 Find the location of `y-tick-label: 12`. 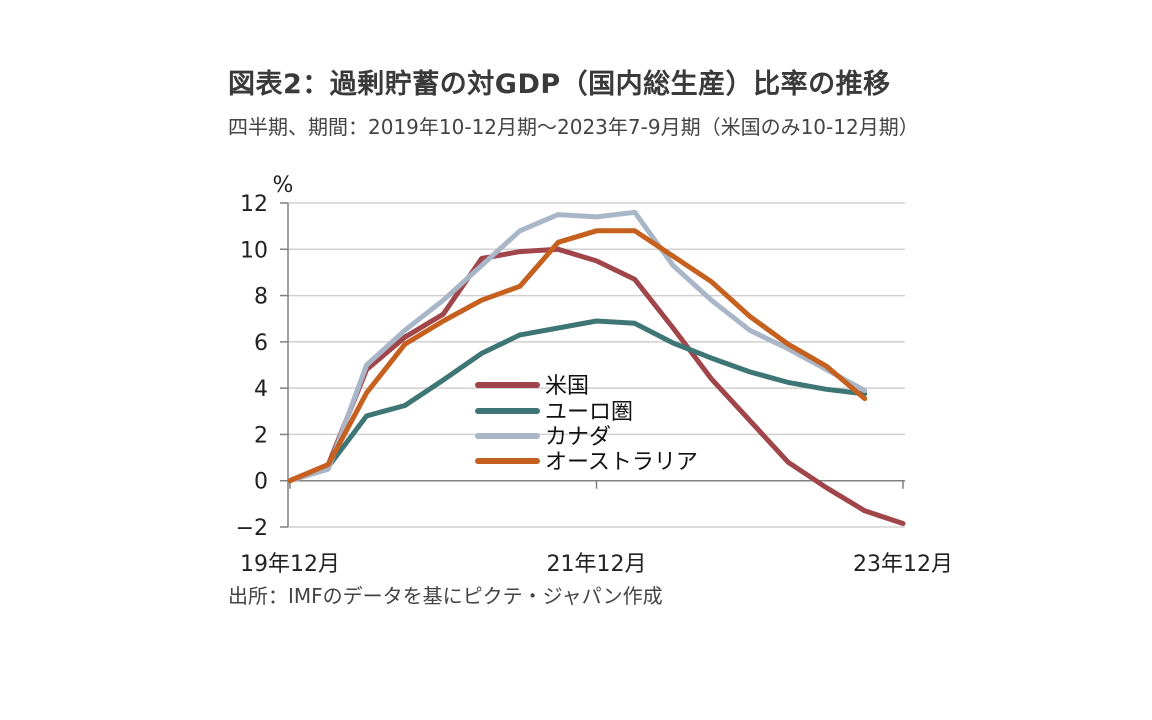

y-tick-label: 12 is located at coordinates (254, 204).